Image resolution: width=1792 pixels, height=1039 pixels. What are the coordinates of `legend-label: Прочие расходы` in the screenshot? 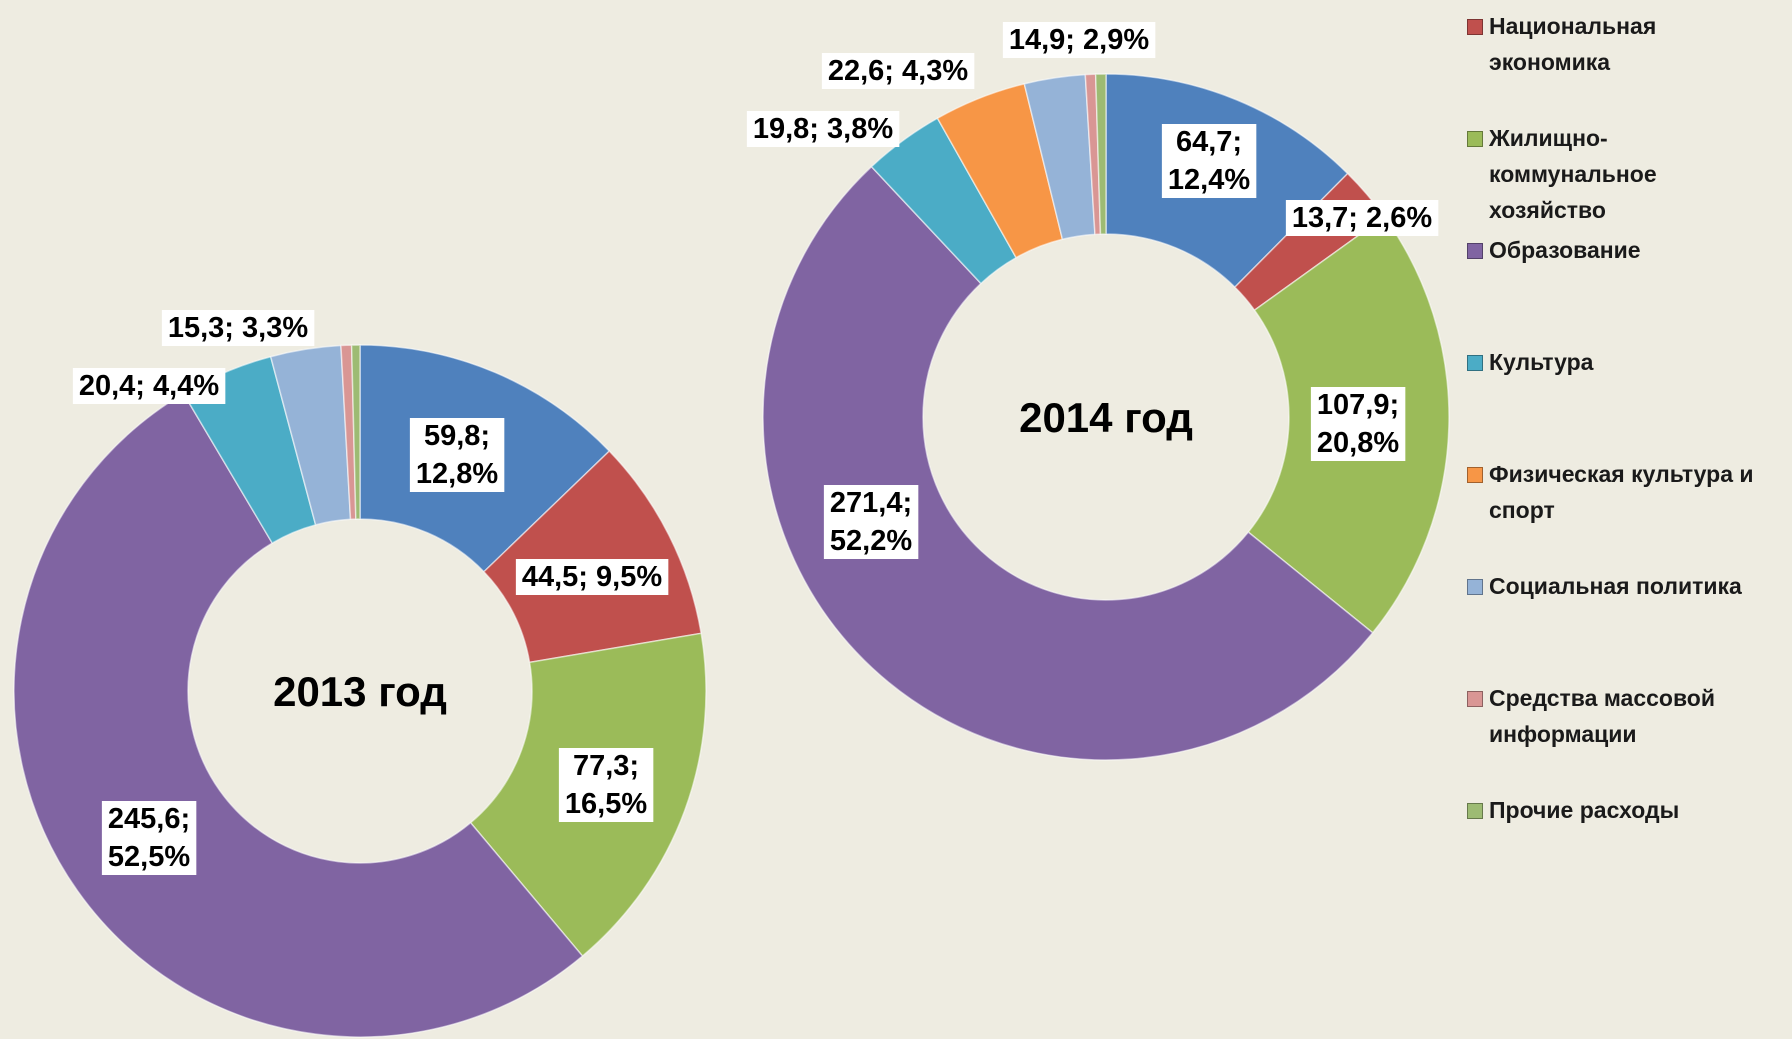 It's located at (1584, 810).